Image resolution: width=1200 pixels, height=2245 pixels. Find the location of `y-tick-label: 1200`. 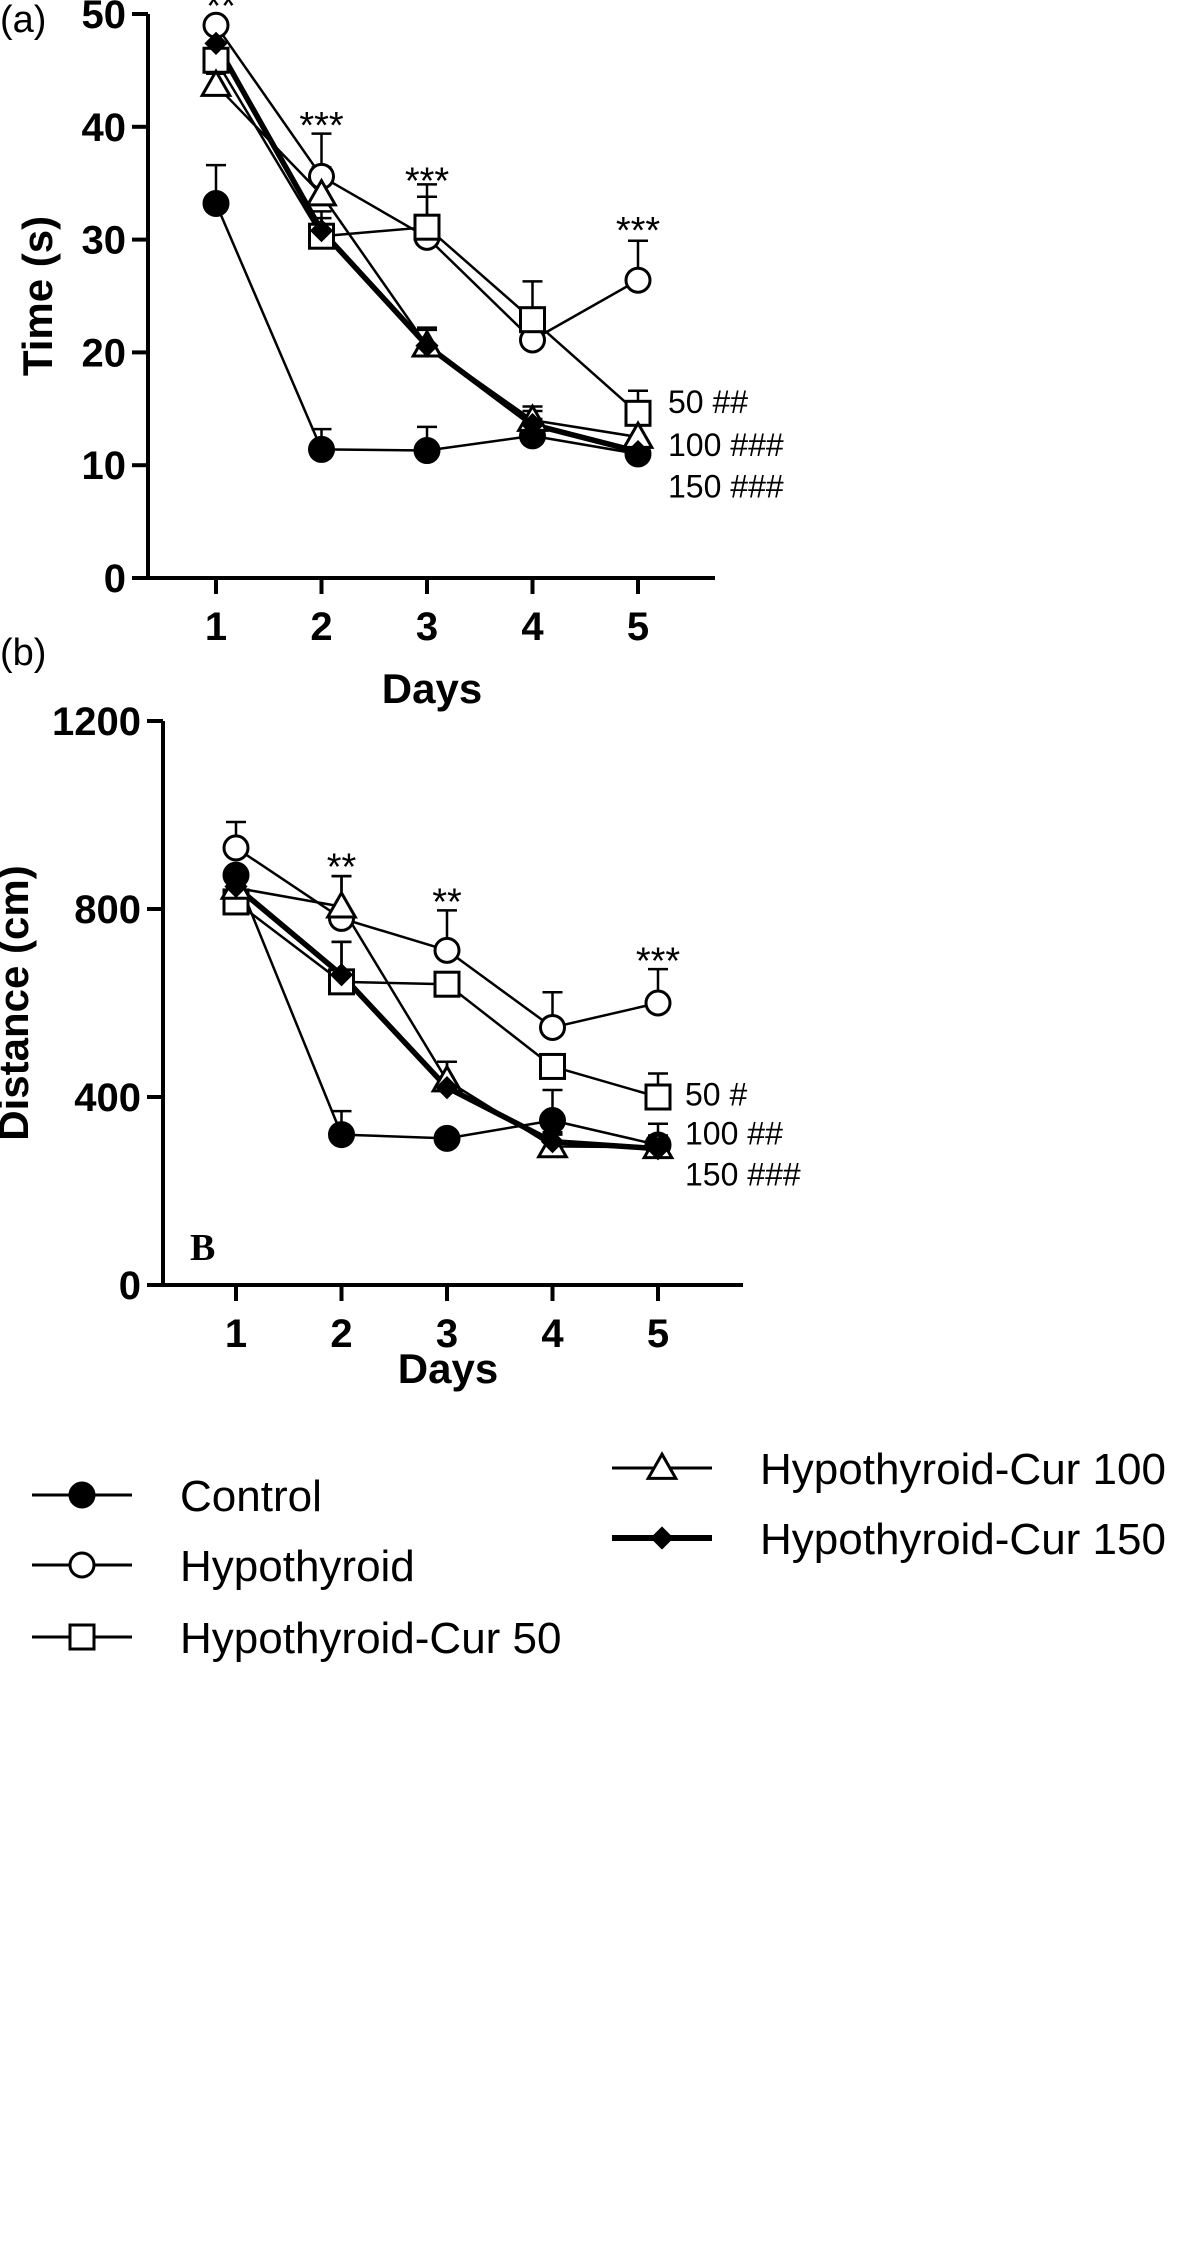

y-tick-label: 1200 is located at coordinates (96, 722).